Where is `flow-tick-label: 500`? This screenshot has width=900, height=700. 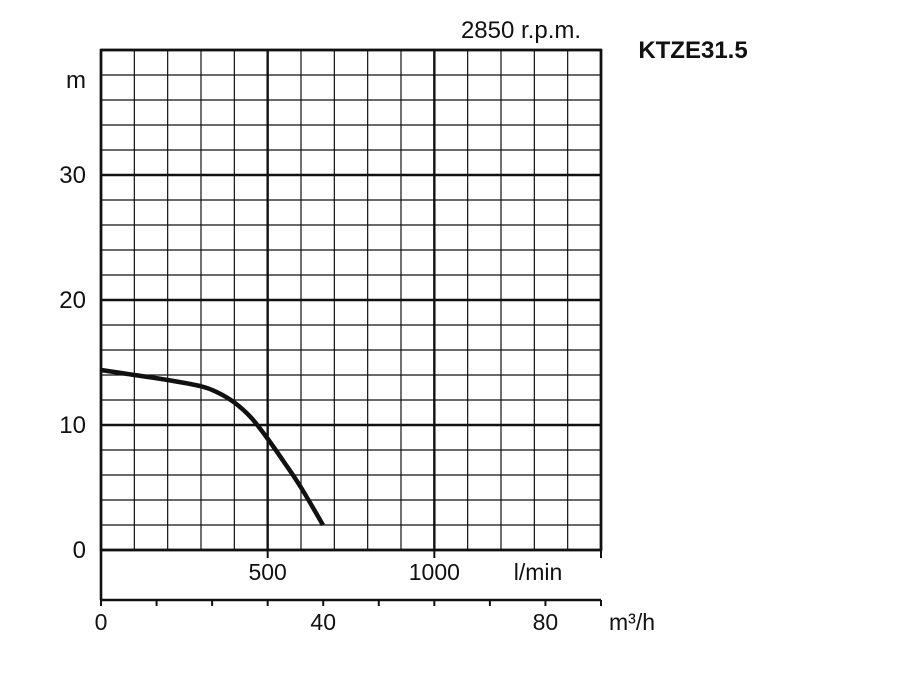 flow-tick-label: 500 is located at coordinates (267, 572).